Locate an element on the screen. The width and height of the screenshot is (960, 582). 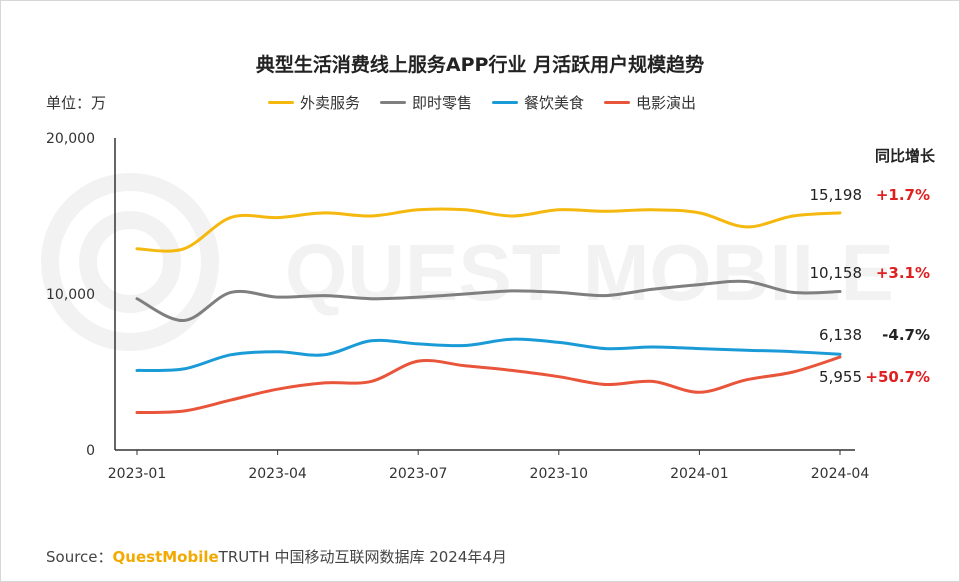
legend-item-instant-retail: 即时零售 is located at coordinates (426, 102).